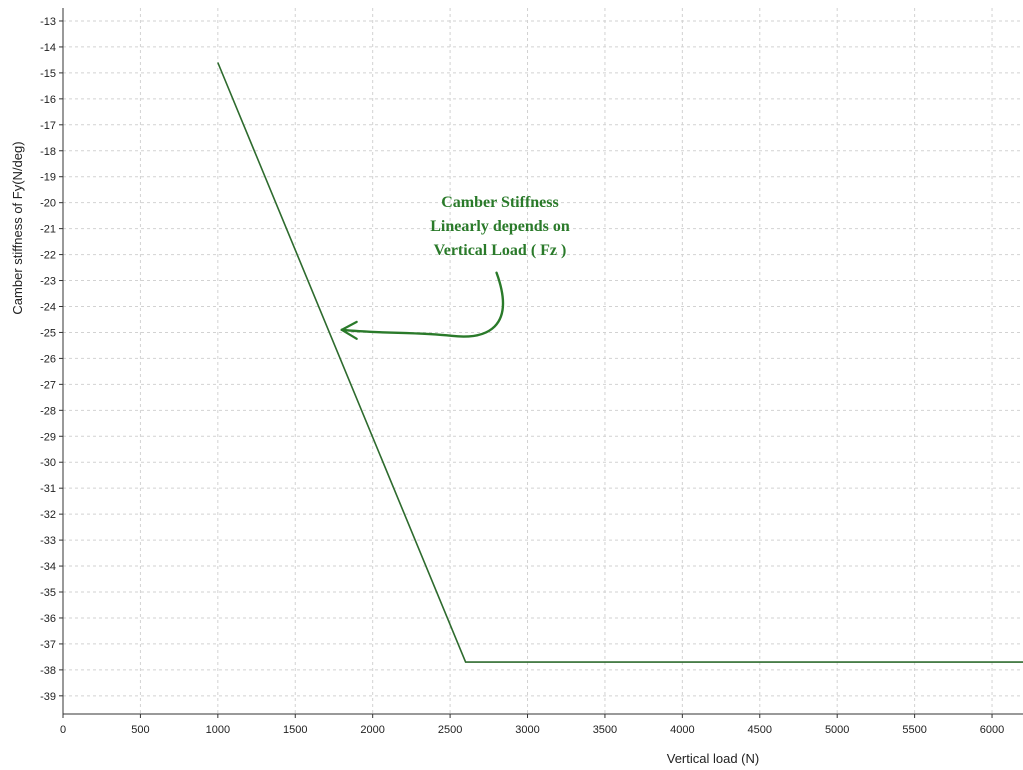 The image size is (1023, 770). What do you see at coordinates (48, 541) in the screenshot?
I see `y-tick-label: -33` at bounding box center [48, 541].